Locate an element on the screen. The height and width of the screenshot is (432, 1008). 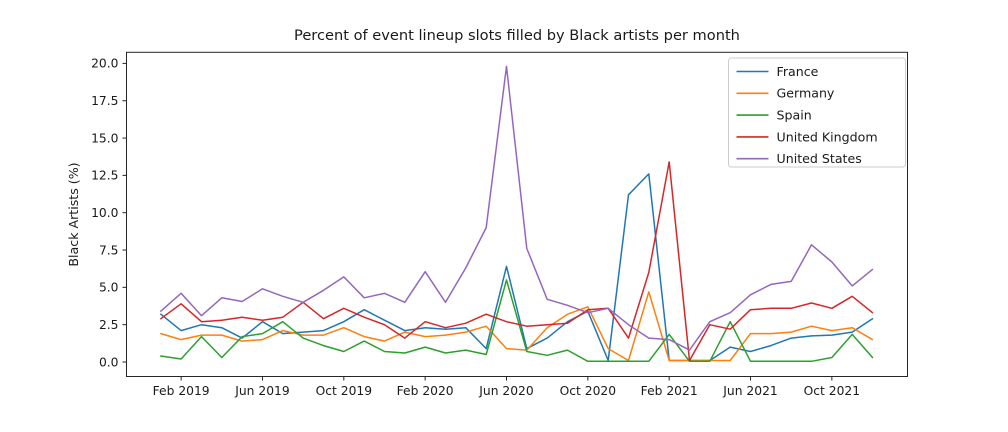
legend-box is located at coordinates (817, 112).